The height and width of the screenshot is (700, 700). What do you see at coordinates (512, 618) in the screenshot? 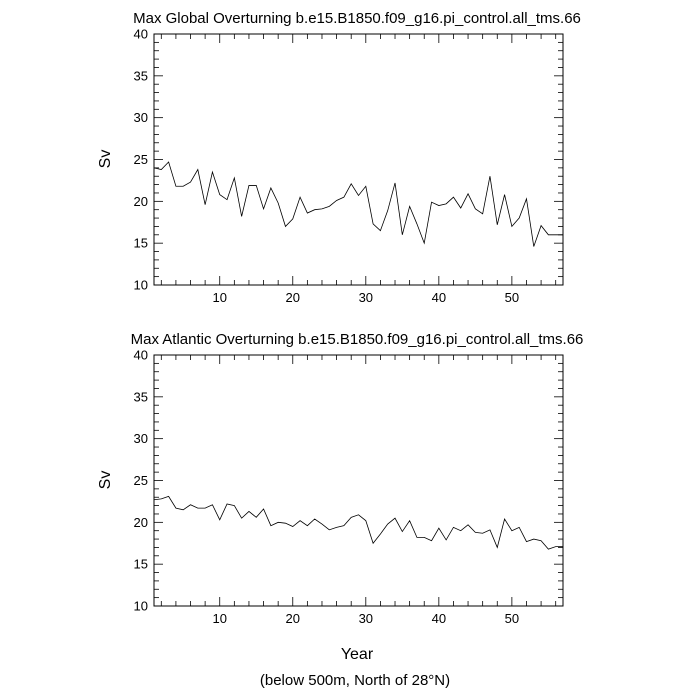
I see `atlantic-x-tick-label: 50` at bounding box center [512, 618].